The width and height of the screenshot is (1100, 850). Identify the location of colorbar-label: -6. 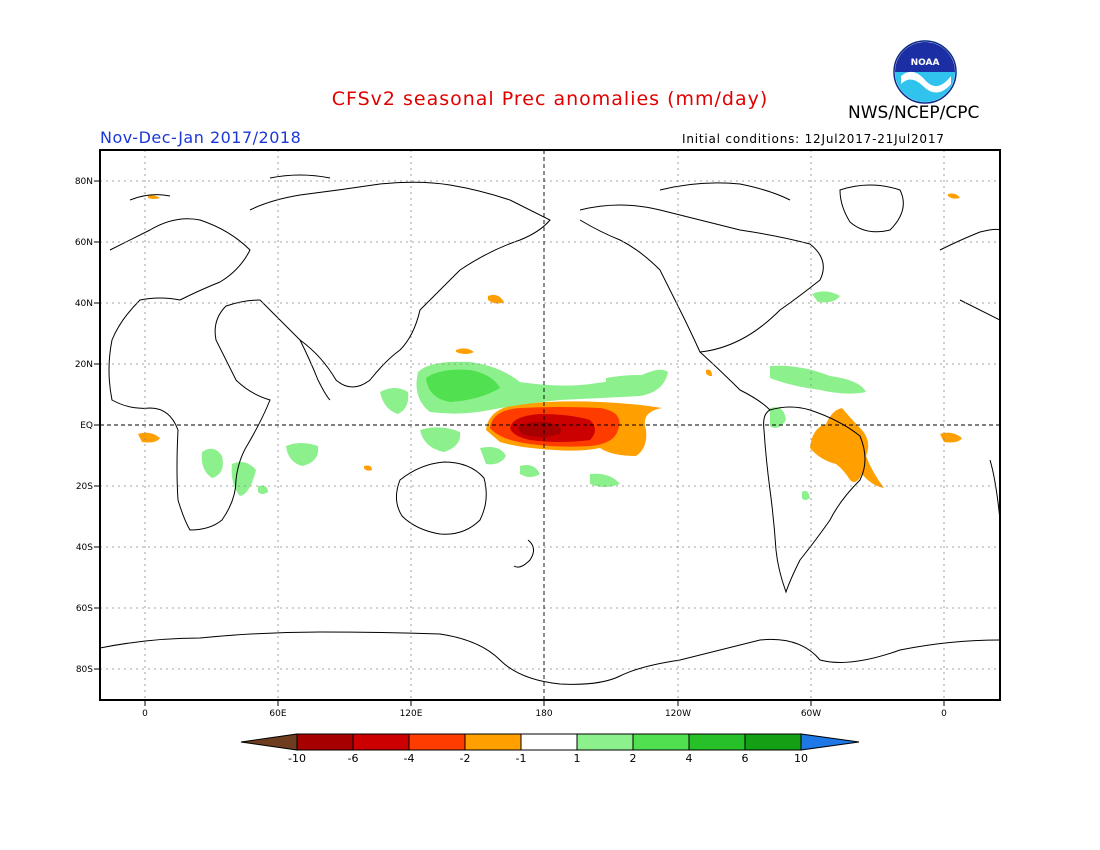
(353, 758).